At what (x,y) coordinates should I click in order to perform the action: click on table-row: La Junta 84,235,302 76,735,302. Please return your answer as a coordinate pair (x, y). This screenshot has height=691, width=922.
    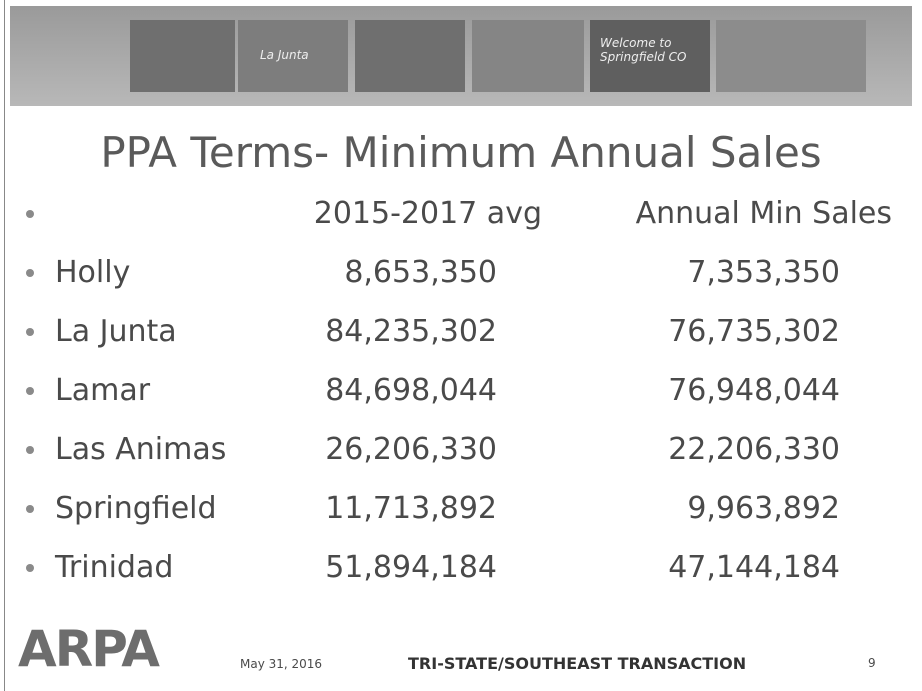
    Looking at the image, I should click on (461, 333).